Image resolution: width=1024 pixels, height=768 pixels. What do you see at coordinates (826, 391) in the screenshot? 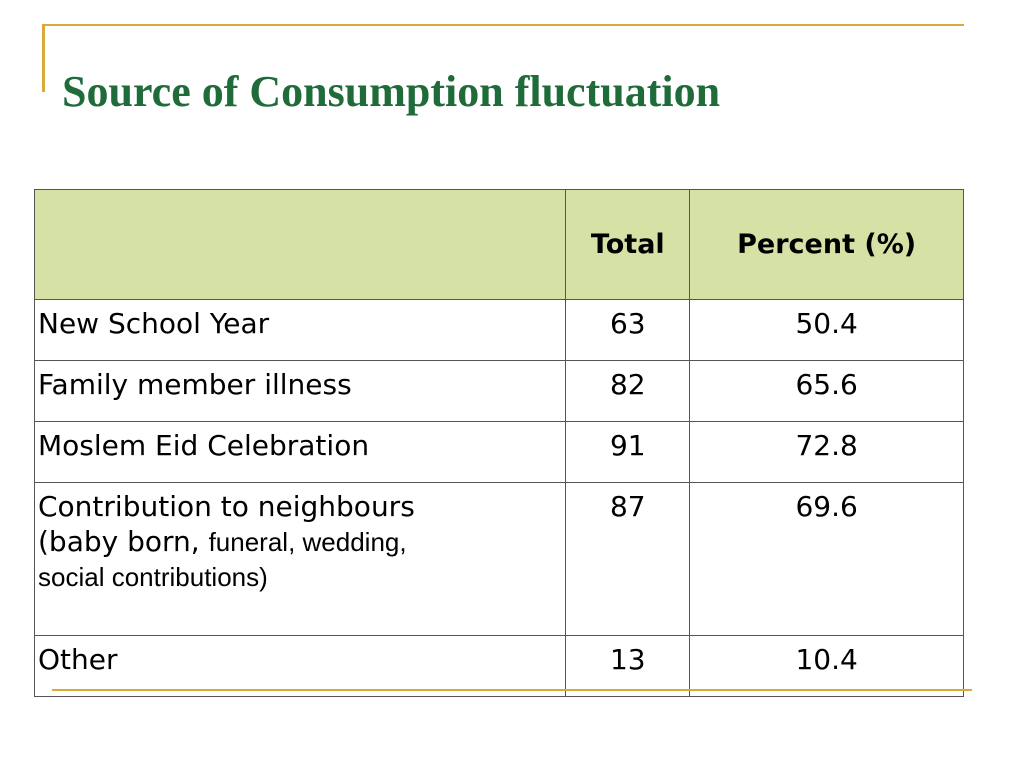
I see `row-percent: 65.6` at bounding box center [826, 391].